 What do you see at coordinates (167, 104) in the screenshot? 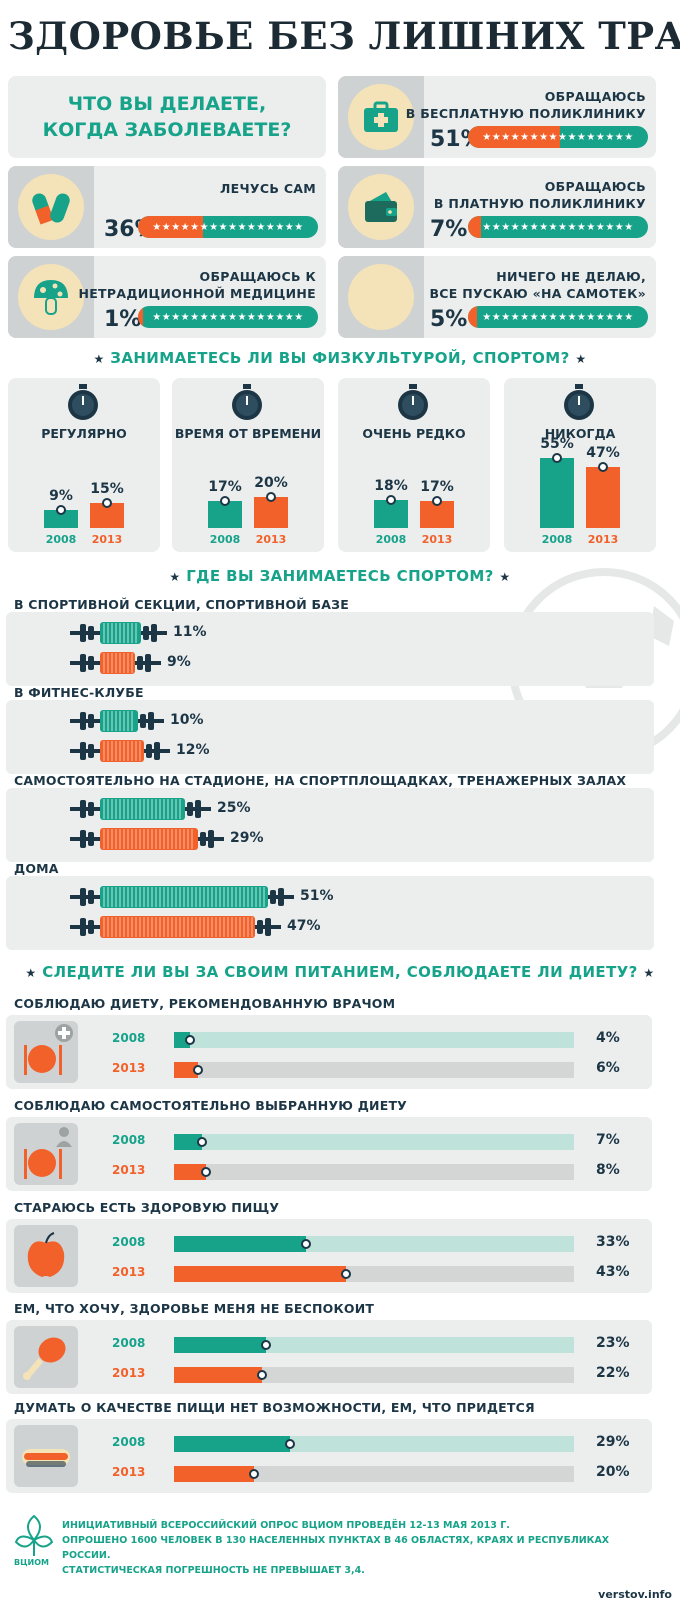
I see `illness-question-line1: ЧТО ВЫ ДЕЛАЕТЕ,` at bounding box center [167, 104].